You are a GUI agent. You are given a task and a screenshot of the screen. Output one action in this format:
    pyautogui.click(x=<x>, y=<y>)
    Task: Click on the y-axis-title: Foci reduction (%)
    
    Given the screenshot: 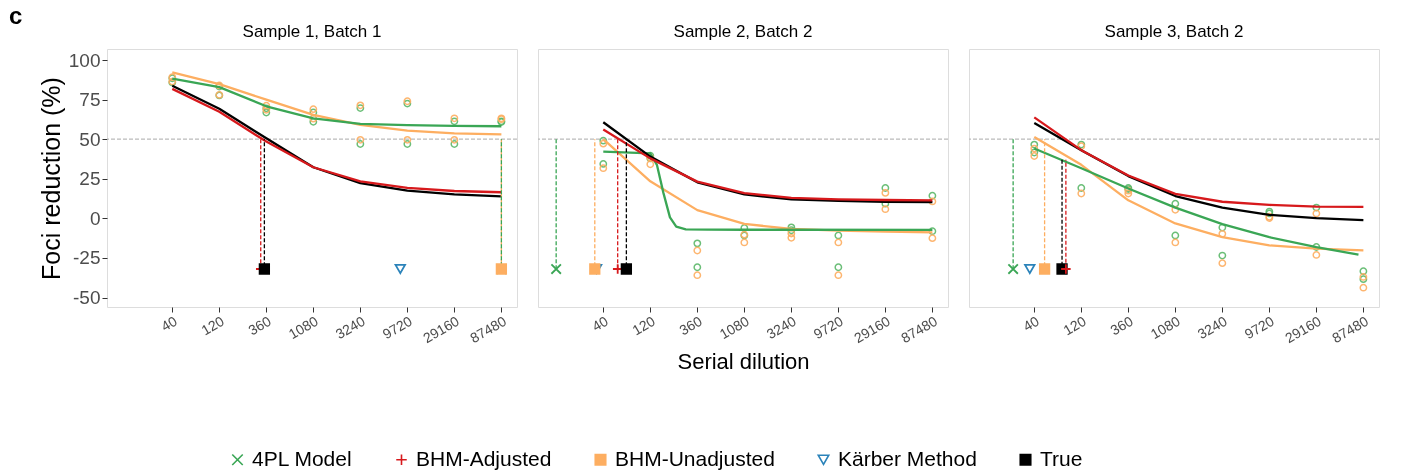 What is the action you would take?
    pyautogui.click(x=50, y=178)
    